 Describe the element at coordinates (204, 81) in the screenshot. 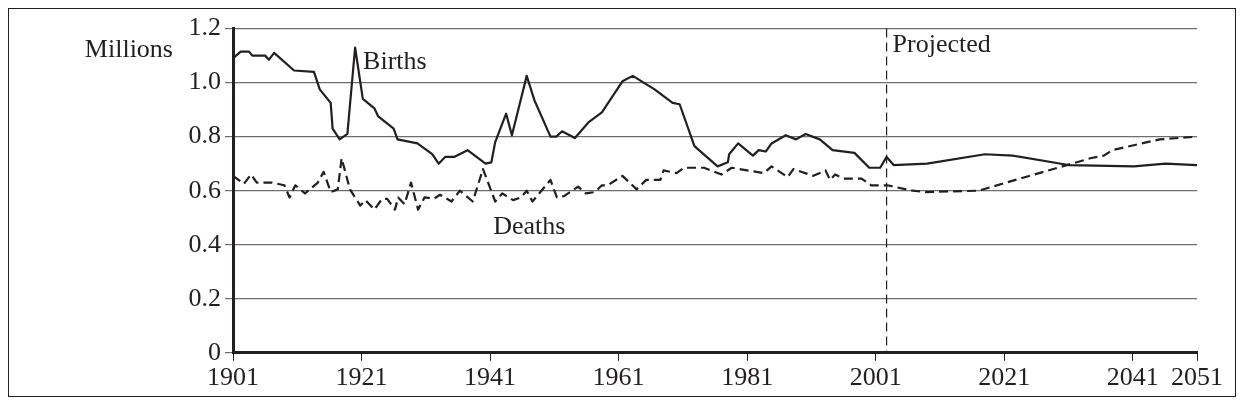

I see `y-tick-label: 1.0` at that location.